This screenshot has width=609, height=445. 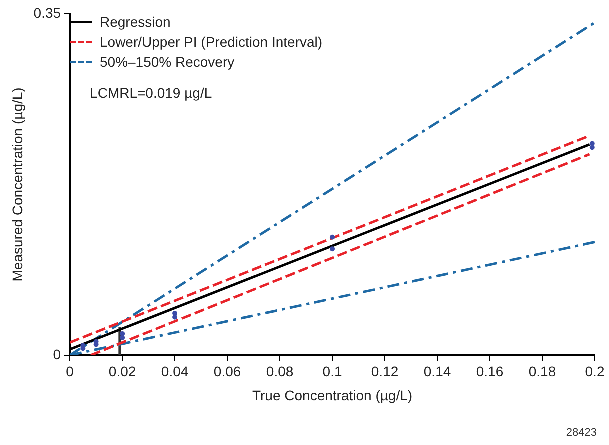 What do you see at coordinates (17, 185) in the screenshot?
I see `y-axis-title: Measured Concentration (µg/L)` at bounding box center [17, 185].